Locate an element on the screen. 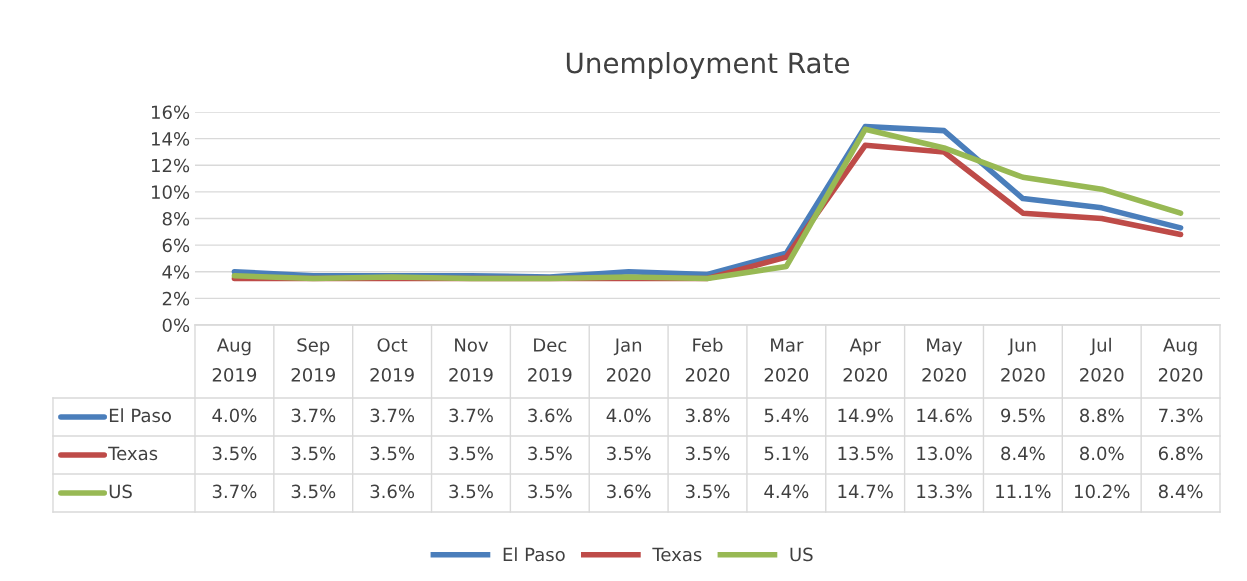 The height and width of the screenshot is (581, 1247). y-tick-label: 2% is located at coordinates (176, 298).